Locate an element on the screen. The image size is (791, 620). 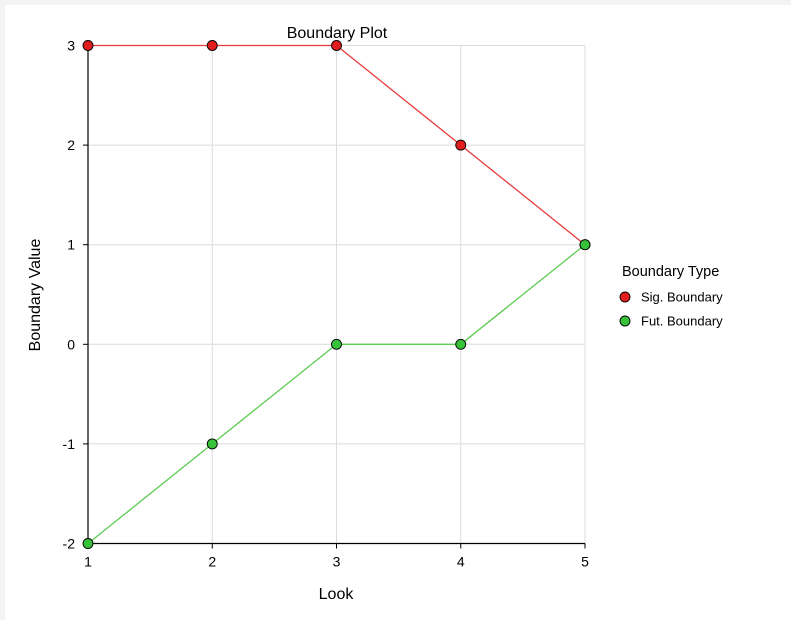
legend: Boundary Type Sig. Boundary Fut. Boundary is located at coordinates (671, 296).